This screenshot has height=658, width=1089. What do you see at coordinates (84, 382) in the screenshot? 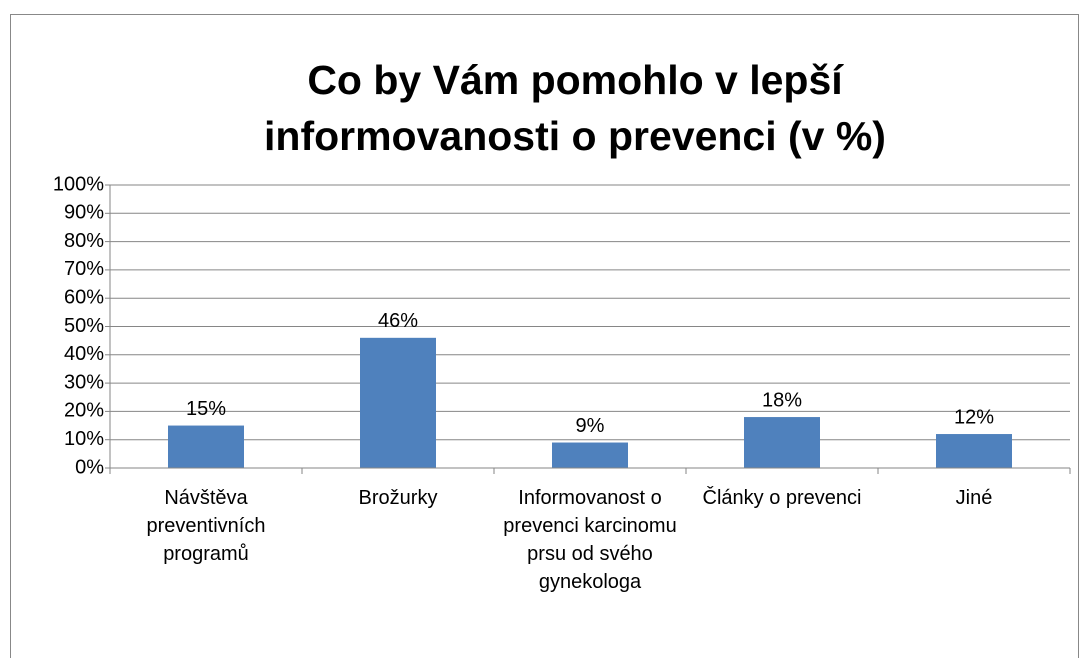
I see `y-tick-label: 30%` at bounding box center [84, 382].